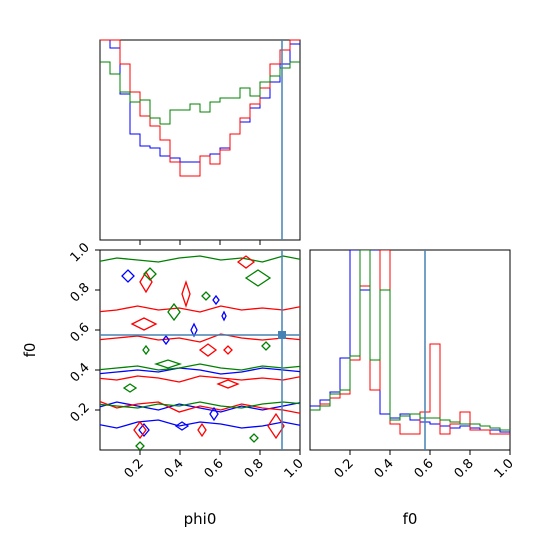 The image size is (550, 550). I want to click on joint-xticks: 0.2 0.4 0.6 0.8 1.0, so click(214, 465).